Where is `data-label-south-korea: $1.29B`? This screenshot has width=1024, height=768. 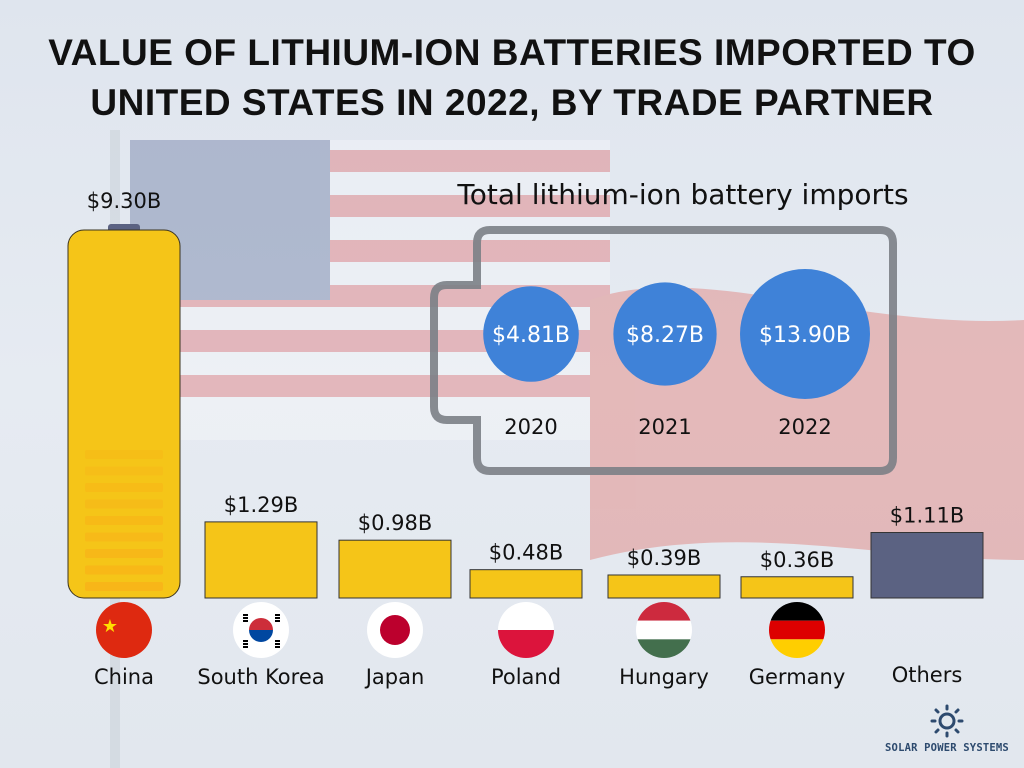
data-label-south-korea: $1.29B is located at coordinates (261, 505).